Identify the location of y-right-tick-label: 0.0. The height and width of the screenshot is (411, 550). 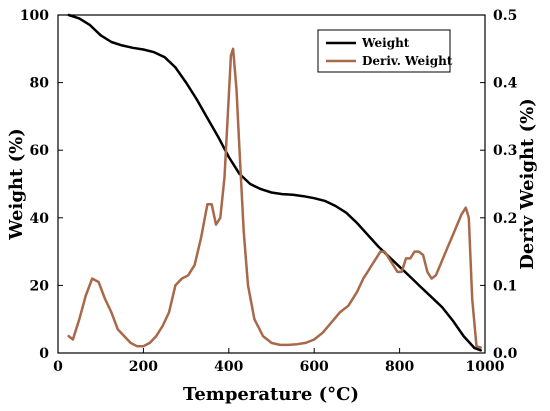
(505, 354).